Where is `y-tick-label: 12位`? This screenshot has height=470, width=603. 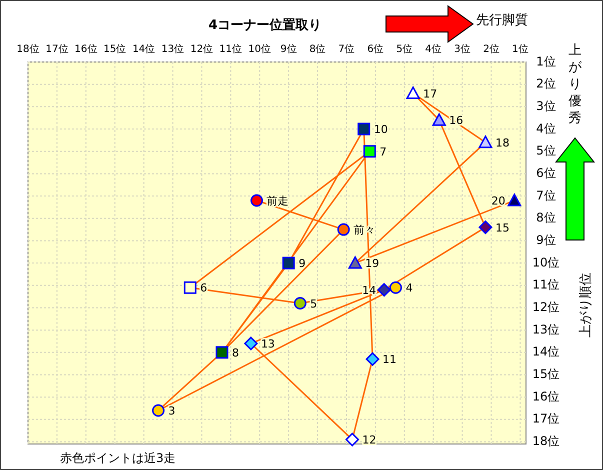 y-tick-label: 12位 is located at coordinates (546, 307).